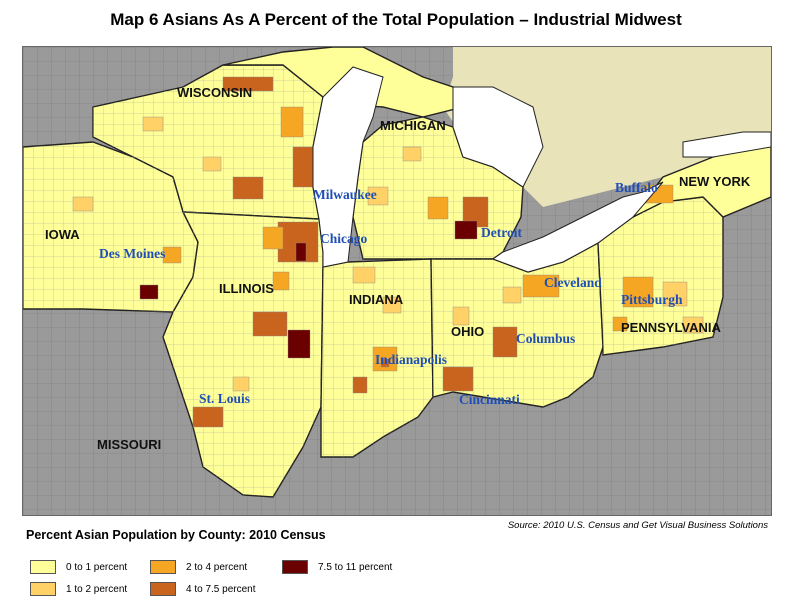 The image size is (792, 612). What do you see at coordinates (348, 167) in the screenshot?
I see `lake-michigan` at bounding box center [348, 167].